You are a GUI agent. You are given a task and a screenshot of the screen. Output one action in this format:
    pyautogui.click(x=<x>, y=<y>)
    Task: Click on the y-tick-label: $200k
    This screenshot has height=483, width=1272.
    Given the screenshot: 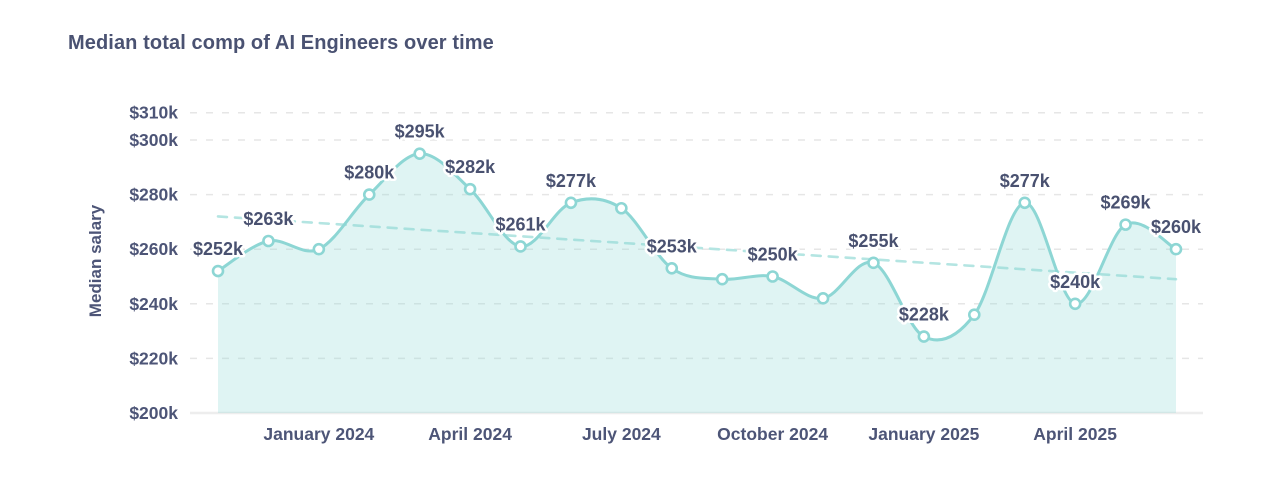 What is the action you would take?
    pyautogui.click(x=153, y=413)
    